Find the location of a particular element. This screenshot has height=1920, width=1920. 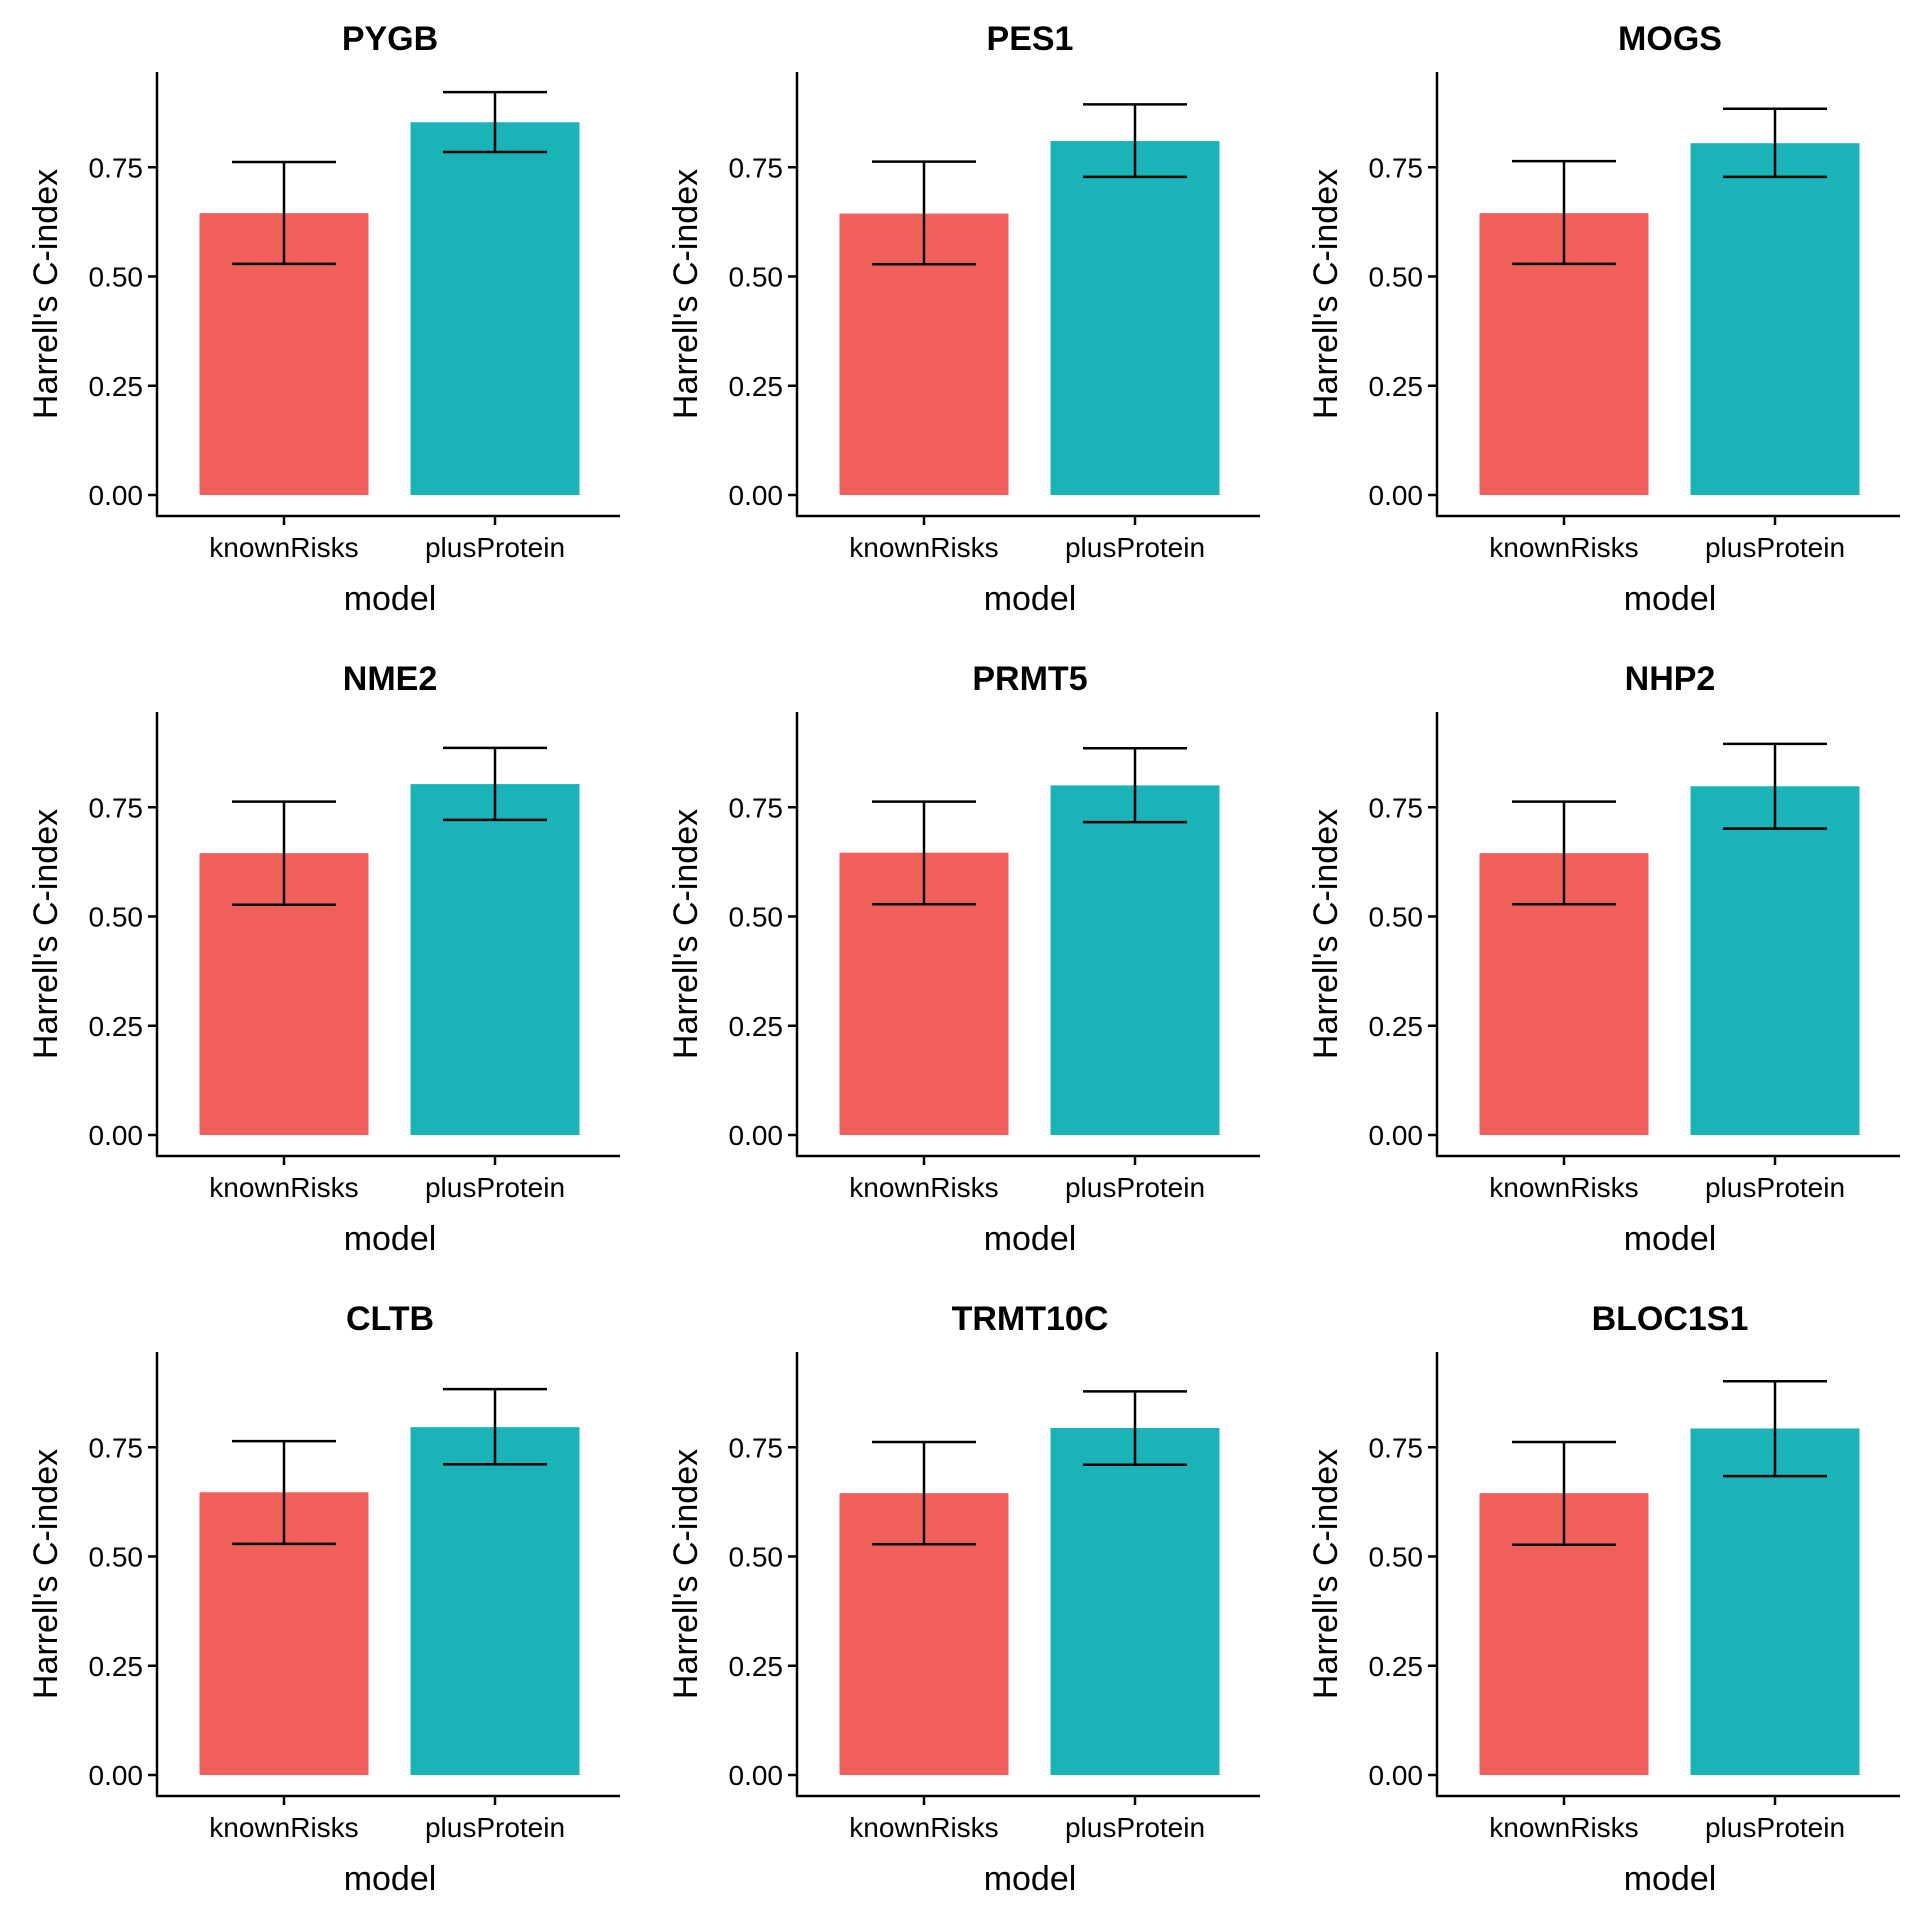

panel-title: BLOC1S1 is located at coordinates (1670, 1319).